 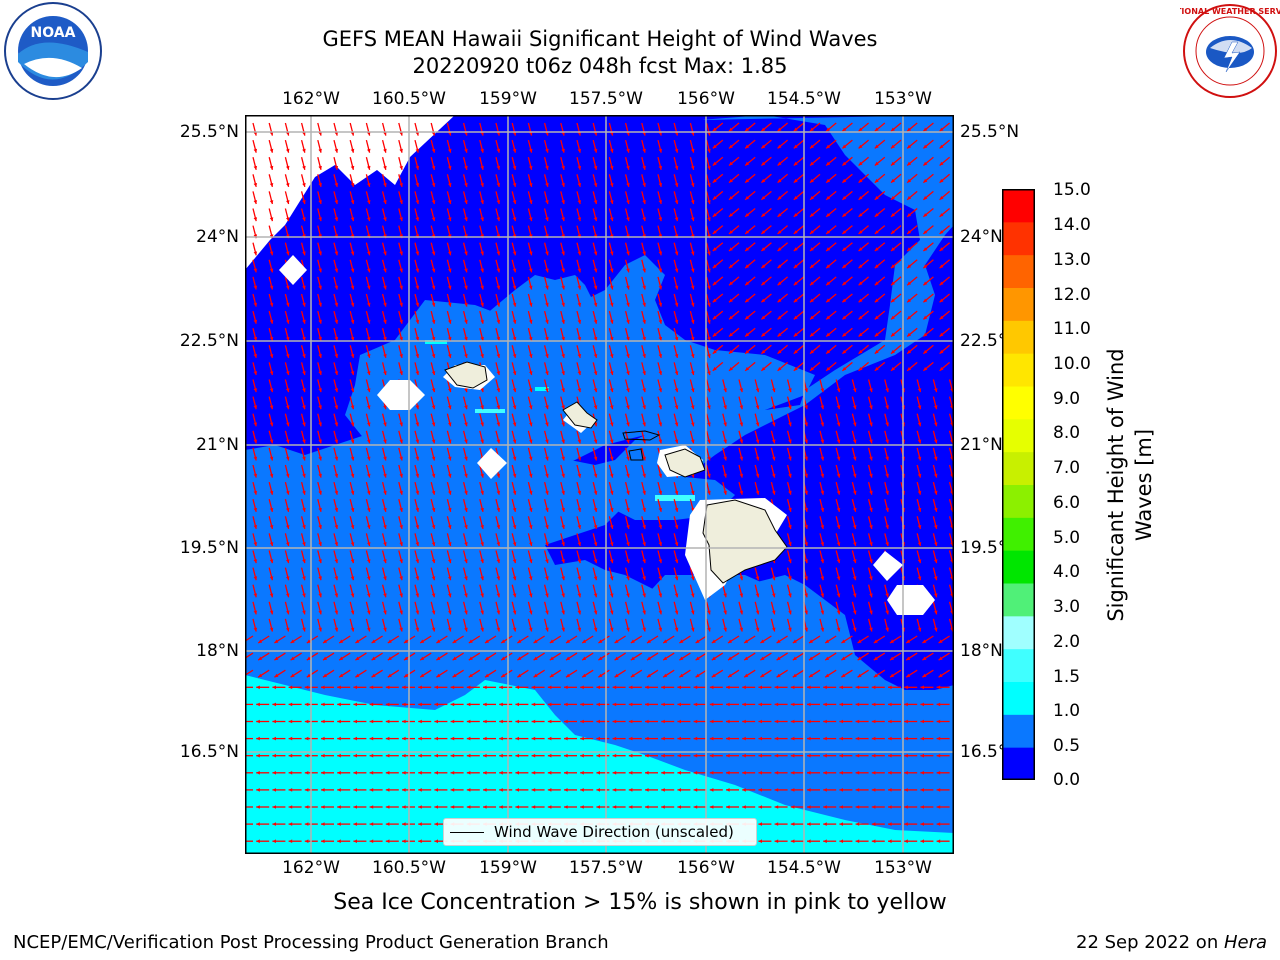 What do you see at coordinates (903, 868) in the screenshot?
I see `lon-tick-bottom: 153°W` at bounding box center [903, 868].